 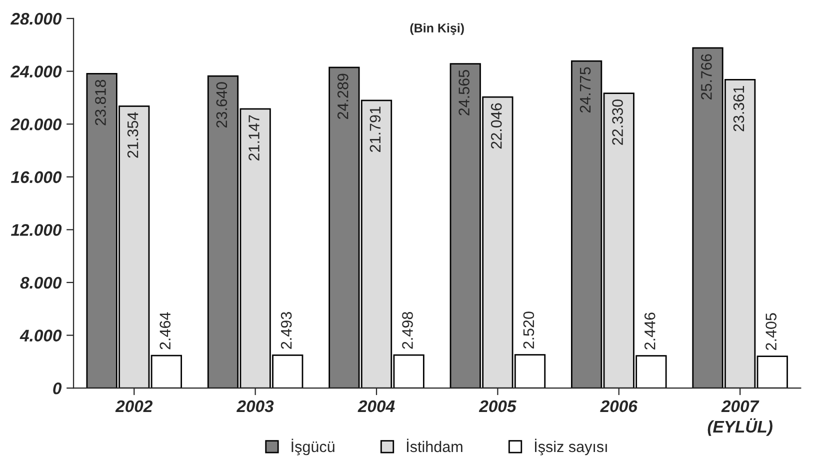 What do you see at coordinates (650, 331) in the screenshot?
I see `data-label: 2.446` at bounding box center [650, 331].